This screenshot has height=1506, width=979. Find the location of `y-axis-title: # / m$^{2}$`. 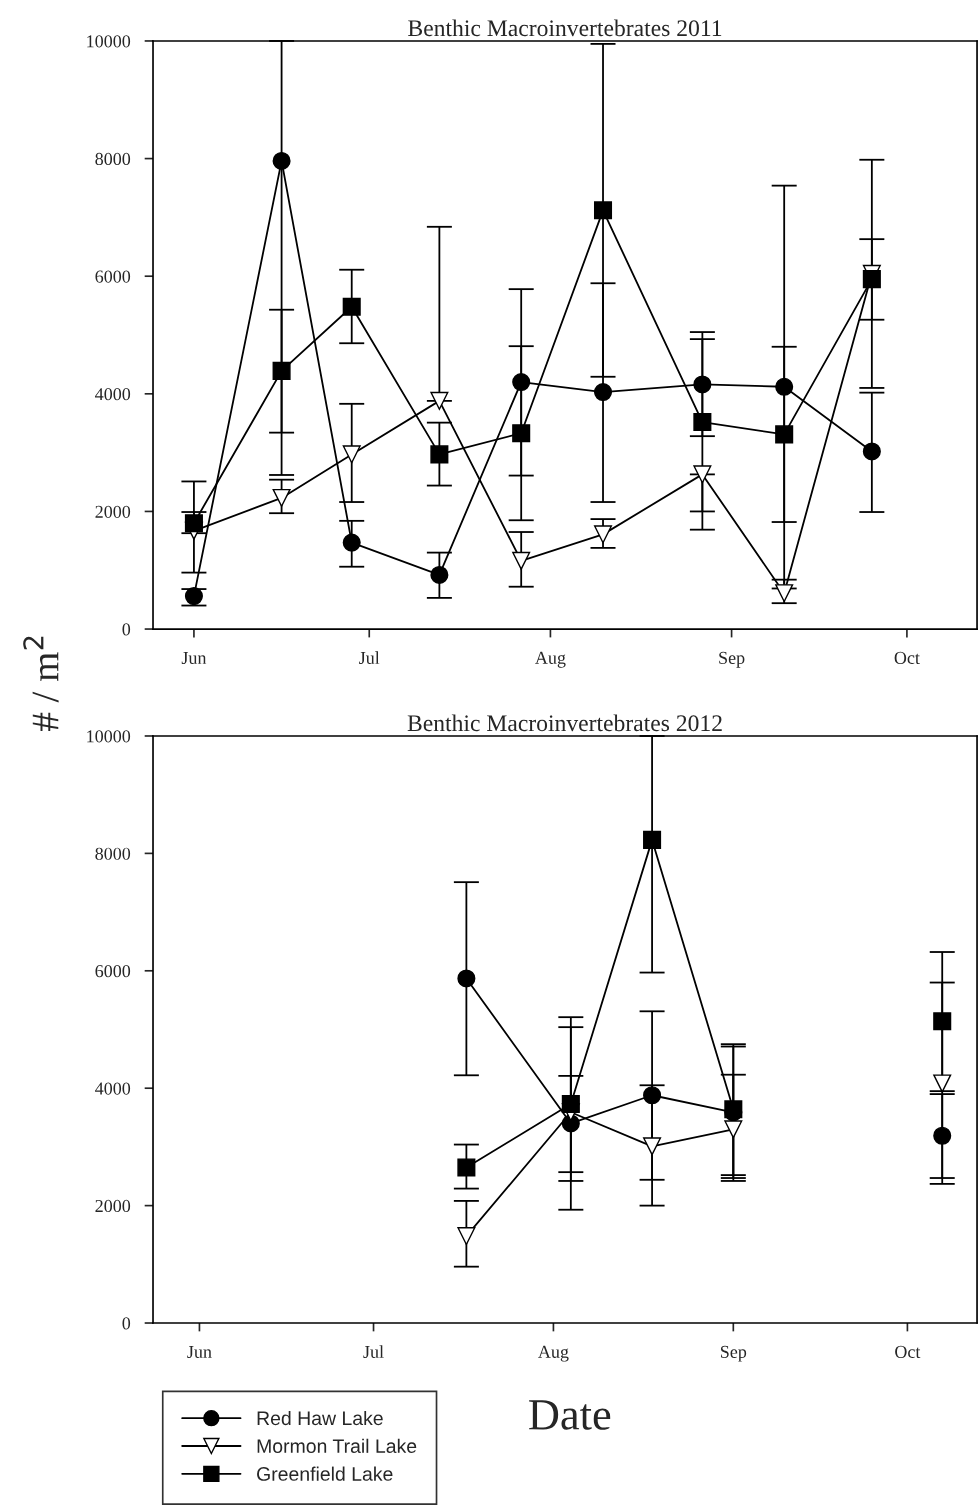

y-axis-title: # / m$^{2}$ is located at coordinates (41, 683).